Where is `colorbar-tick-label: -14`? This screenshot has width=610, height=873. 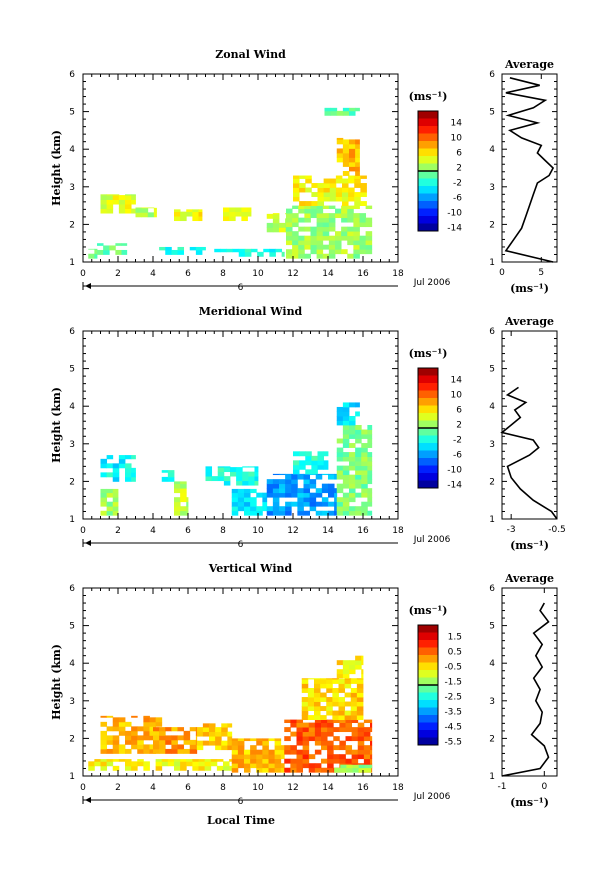
colorbar-tick-label: -14 is located at coordinates (454, 485).